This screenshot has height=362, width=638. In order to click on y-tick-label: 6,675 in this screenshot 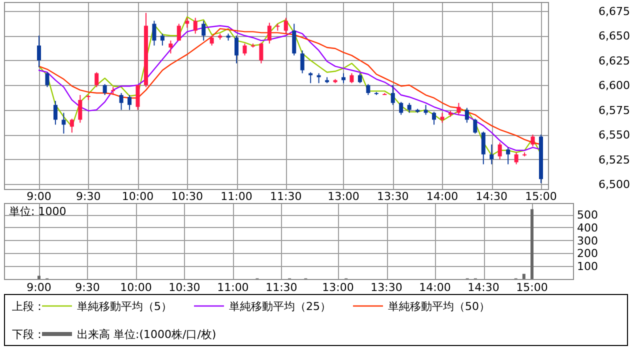, I will do `click(614, 11)`.